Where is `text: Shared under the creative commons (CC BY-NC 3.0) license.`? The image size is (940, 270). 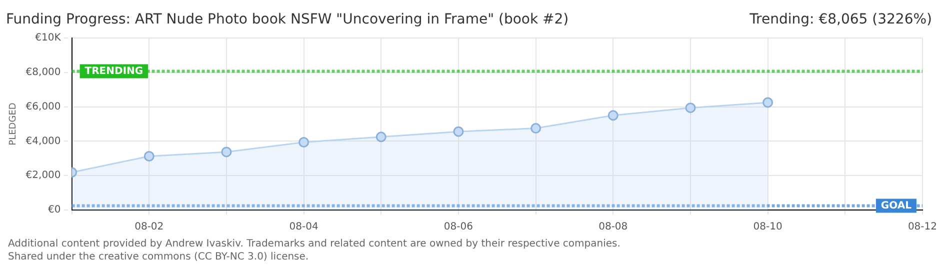
text: Shared under the creative commons (CC BY-NC 3.0) license. is located at coordinates (158, 257).